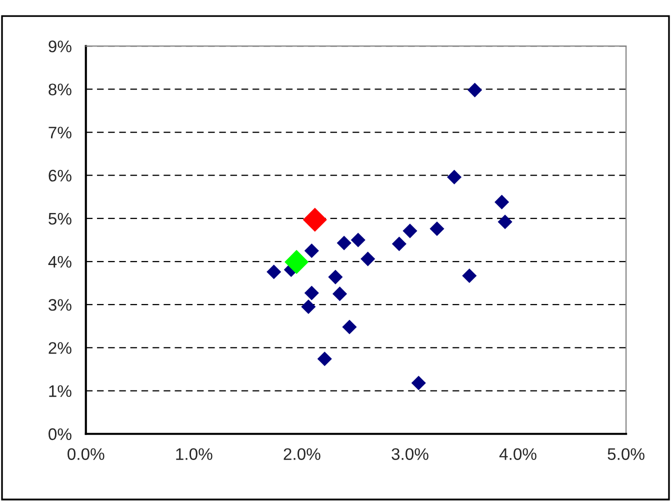 The height and width of the screenshot is (501, 671). I want to click on y-tick-label: 4%, so click(60, 262).